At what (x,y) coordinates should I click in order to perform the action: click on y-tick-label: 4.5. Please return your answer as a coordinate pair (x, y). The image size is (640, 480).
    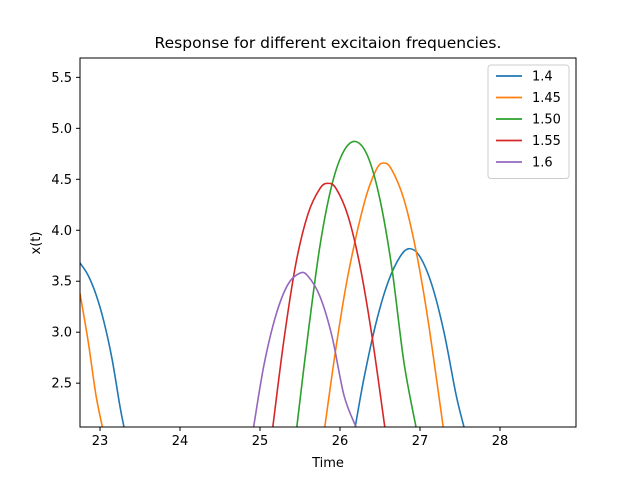
    Looking at the image, I should click on (61, 180).